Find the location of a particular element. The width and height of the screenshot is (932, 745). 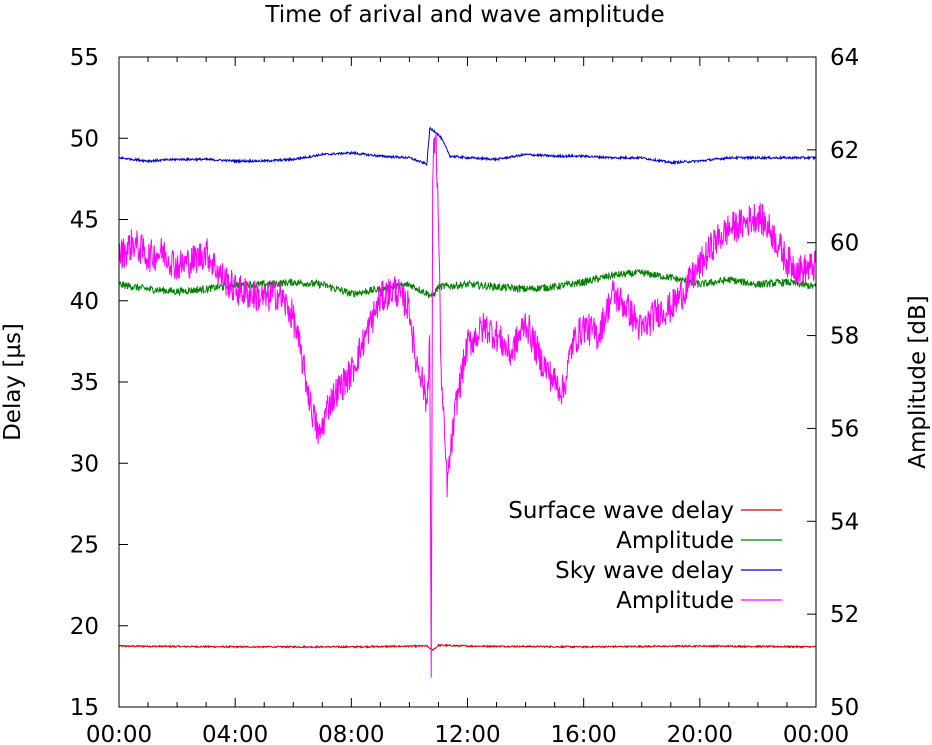

y-tick-label: 55 is located at coordinates (84, 58).